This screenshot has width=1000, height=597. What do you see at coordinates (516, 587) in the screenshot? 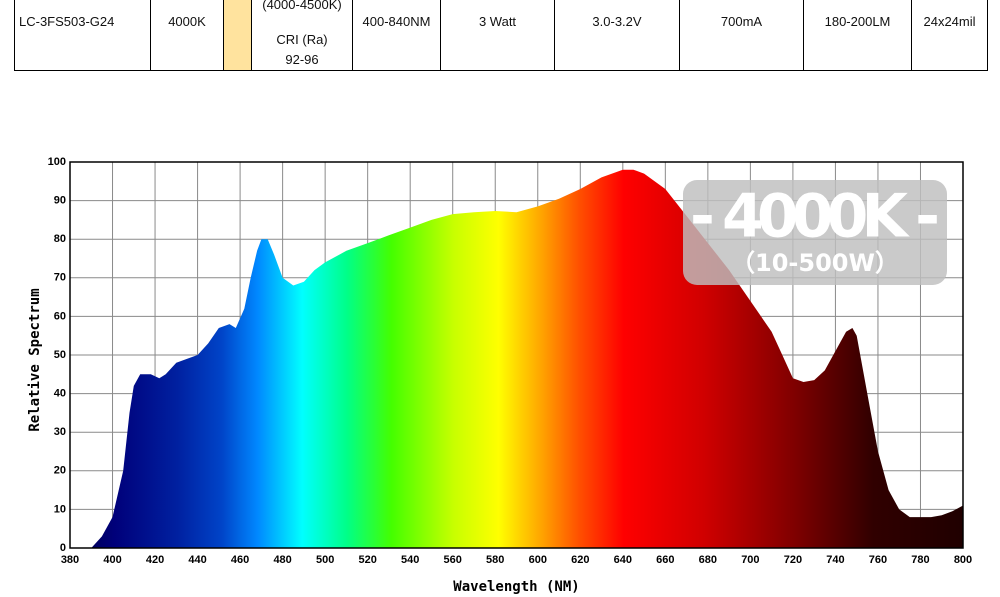
I see `x-axis-label: Wavelength (NM)` at bounding box center [516, 587].